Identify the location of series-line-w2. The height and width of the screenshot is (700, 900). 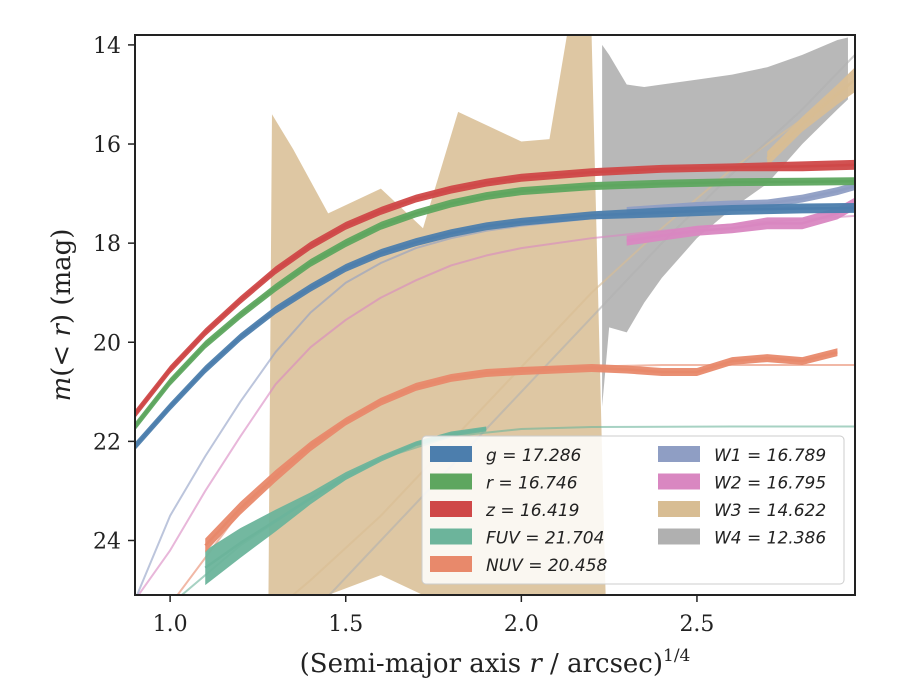
(740, 222).